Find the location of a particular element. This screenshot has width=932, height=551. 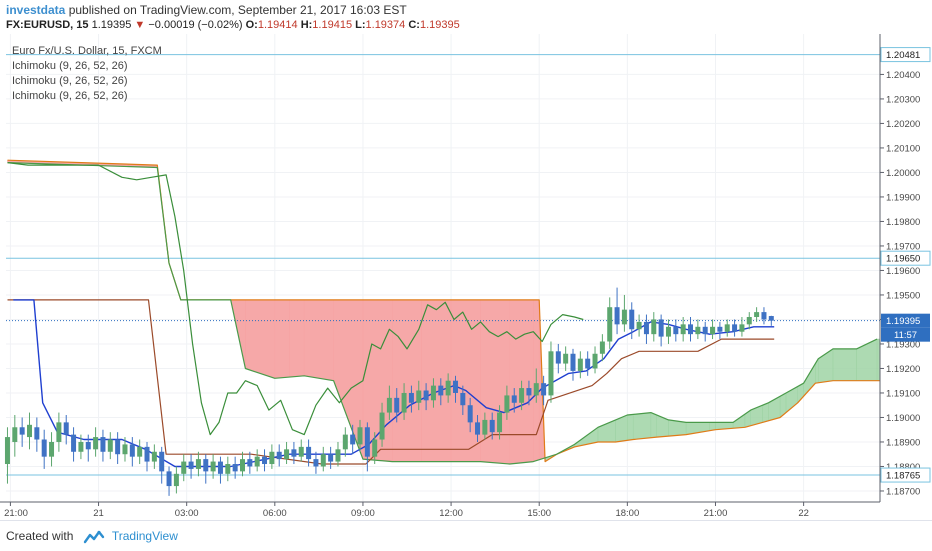

price-tick-label: 1.19500 is located at coordinates (903, 295).